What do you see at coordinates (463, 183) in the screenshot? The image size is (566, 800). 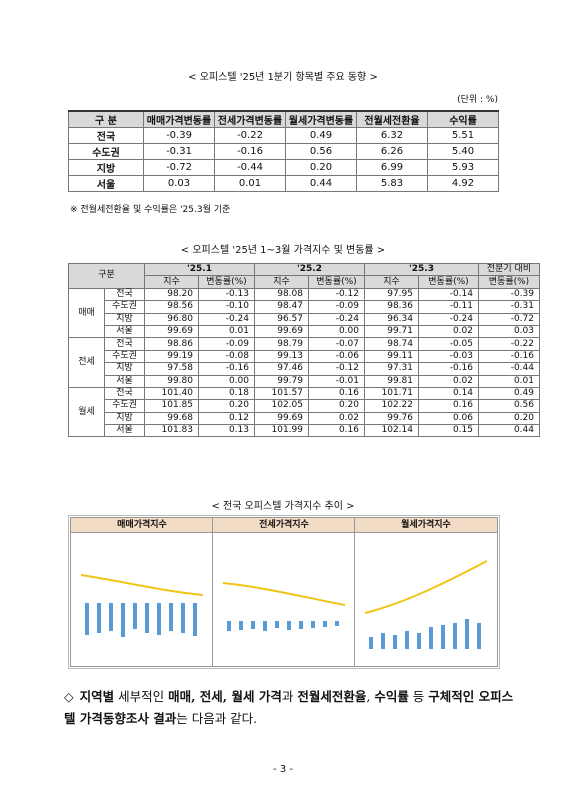 I see `cell: 4.92` at bounding box center [463, 183].